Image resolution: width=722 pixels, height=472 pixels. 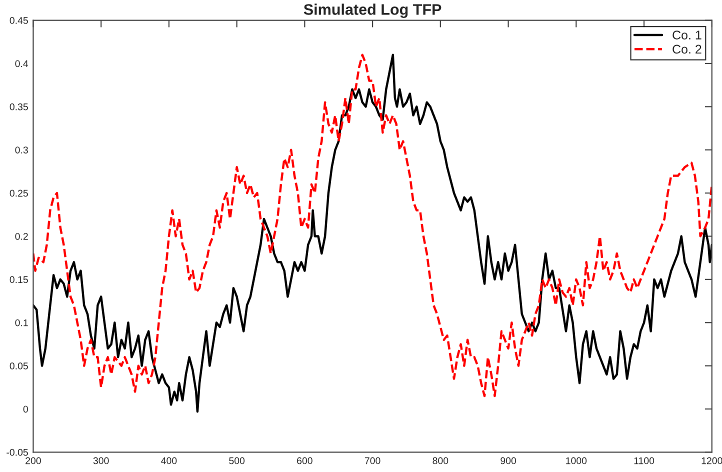 I want to click on x-tick-label: 900, so click(x=508, y=460).